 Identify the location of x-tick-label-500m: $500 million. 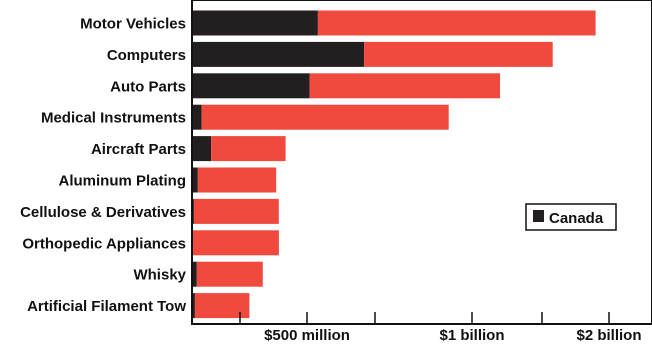
(307, 335).